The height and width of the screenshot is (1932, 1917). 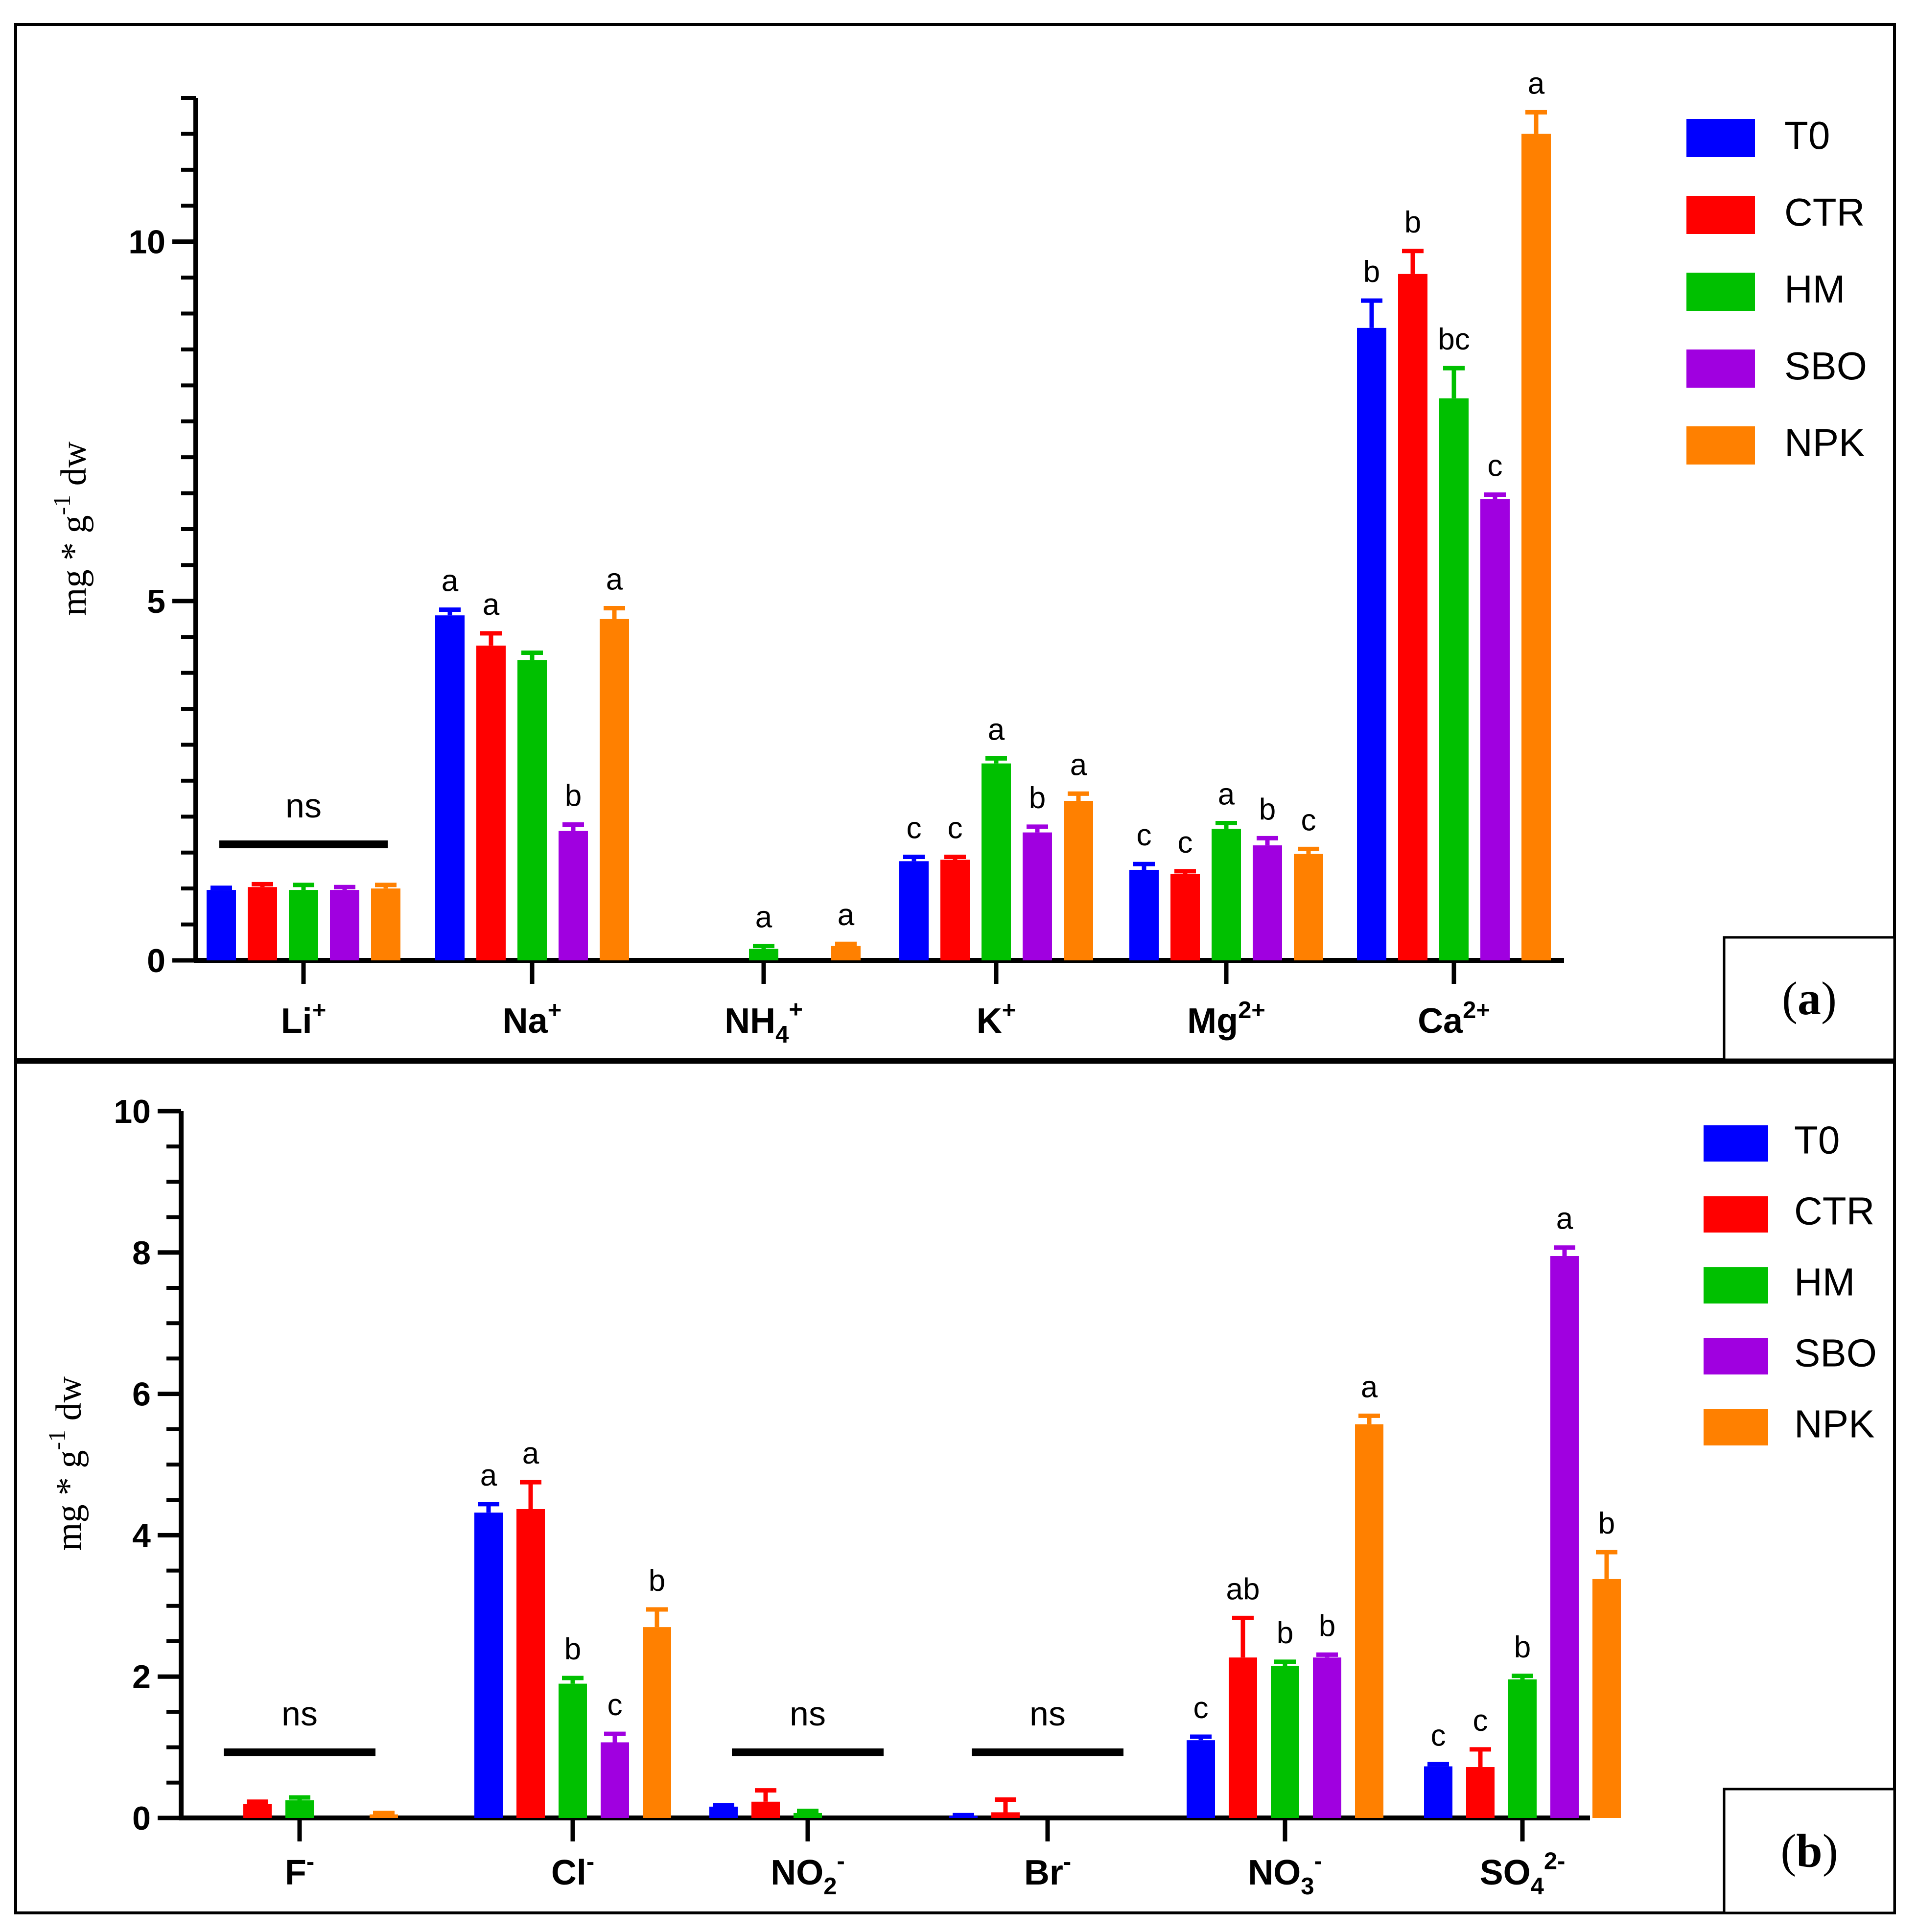 I want to click on x-category-label: K+, so click(x=996, y=1019).